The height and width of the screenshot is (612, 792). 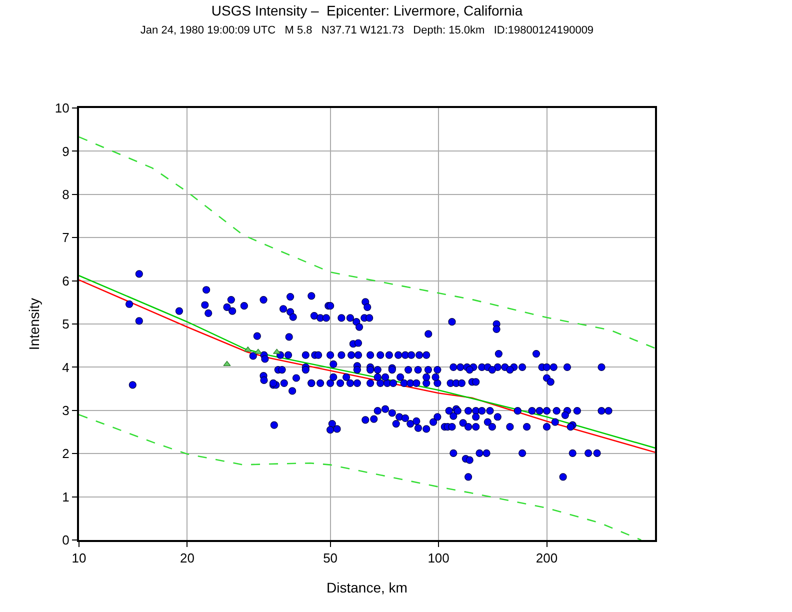 What do you see at coordinates (66, 194) in the screenshot?
I see `y-tick-label: 8` at bounding box center [66, 194].